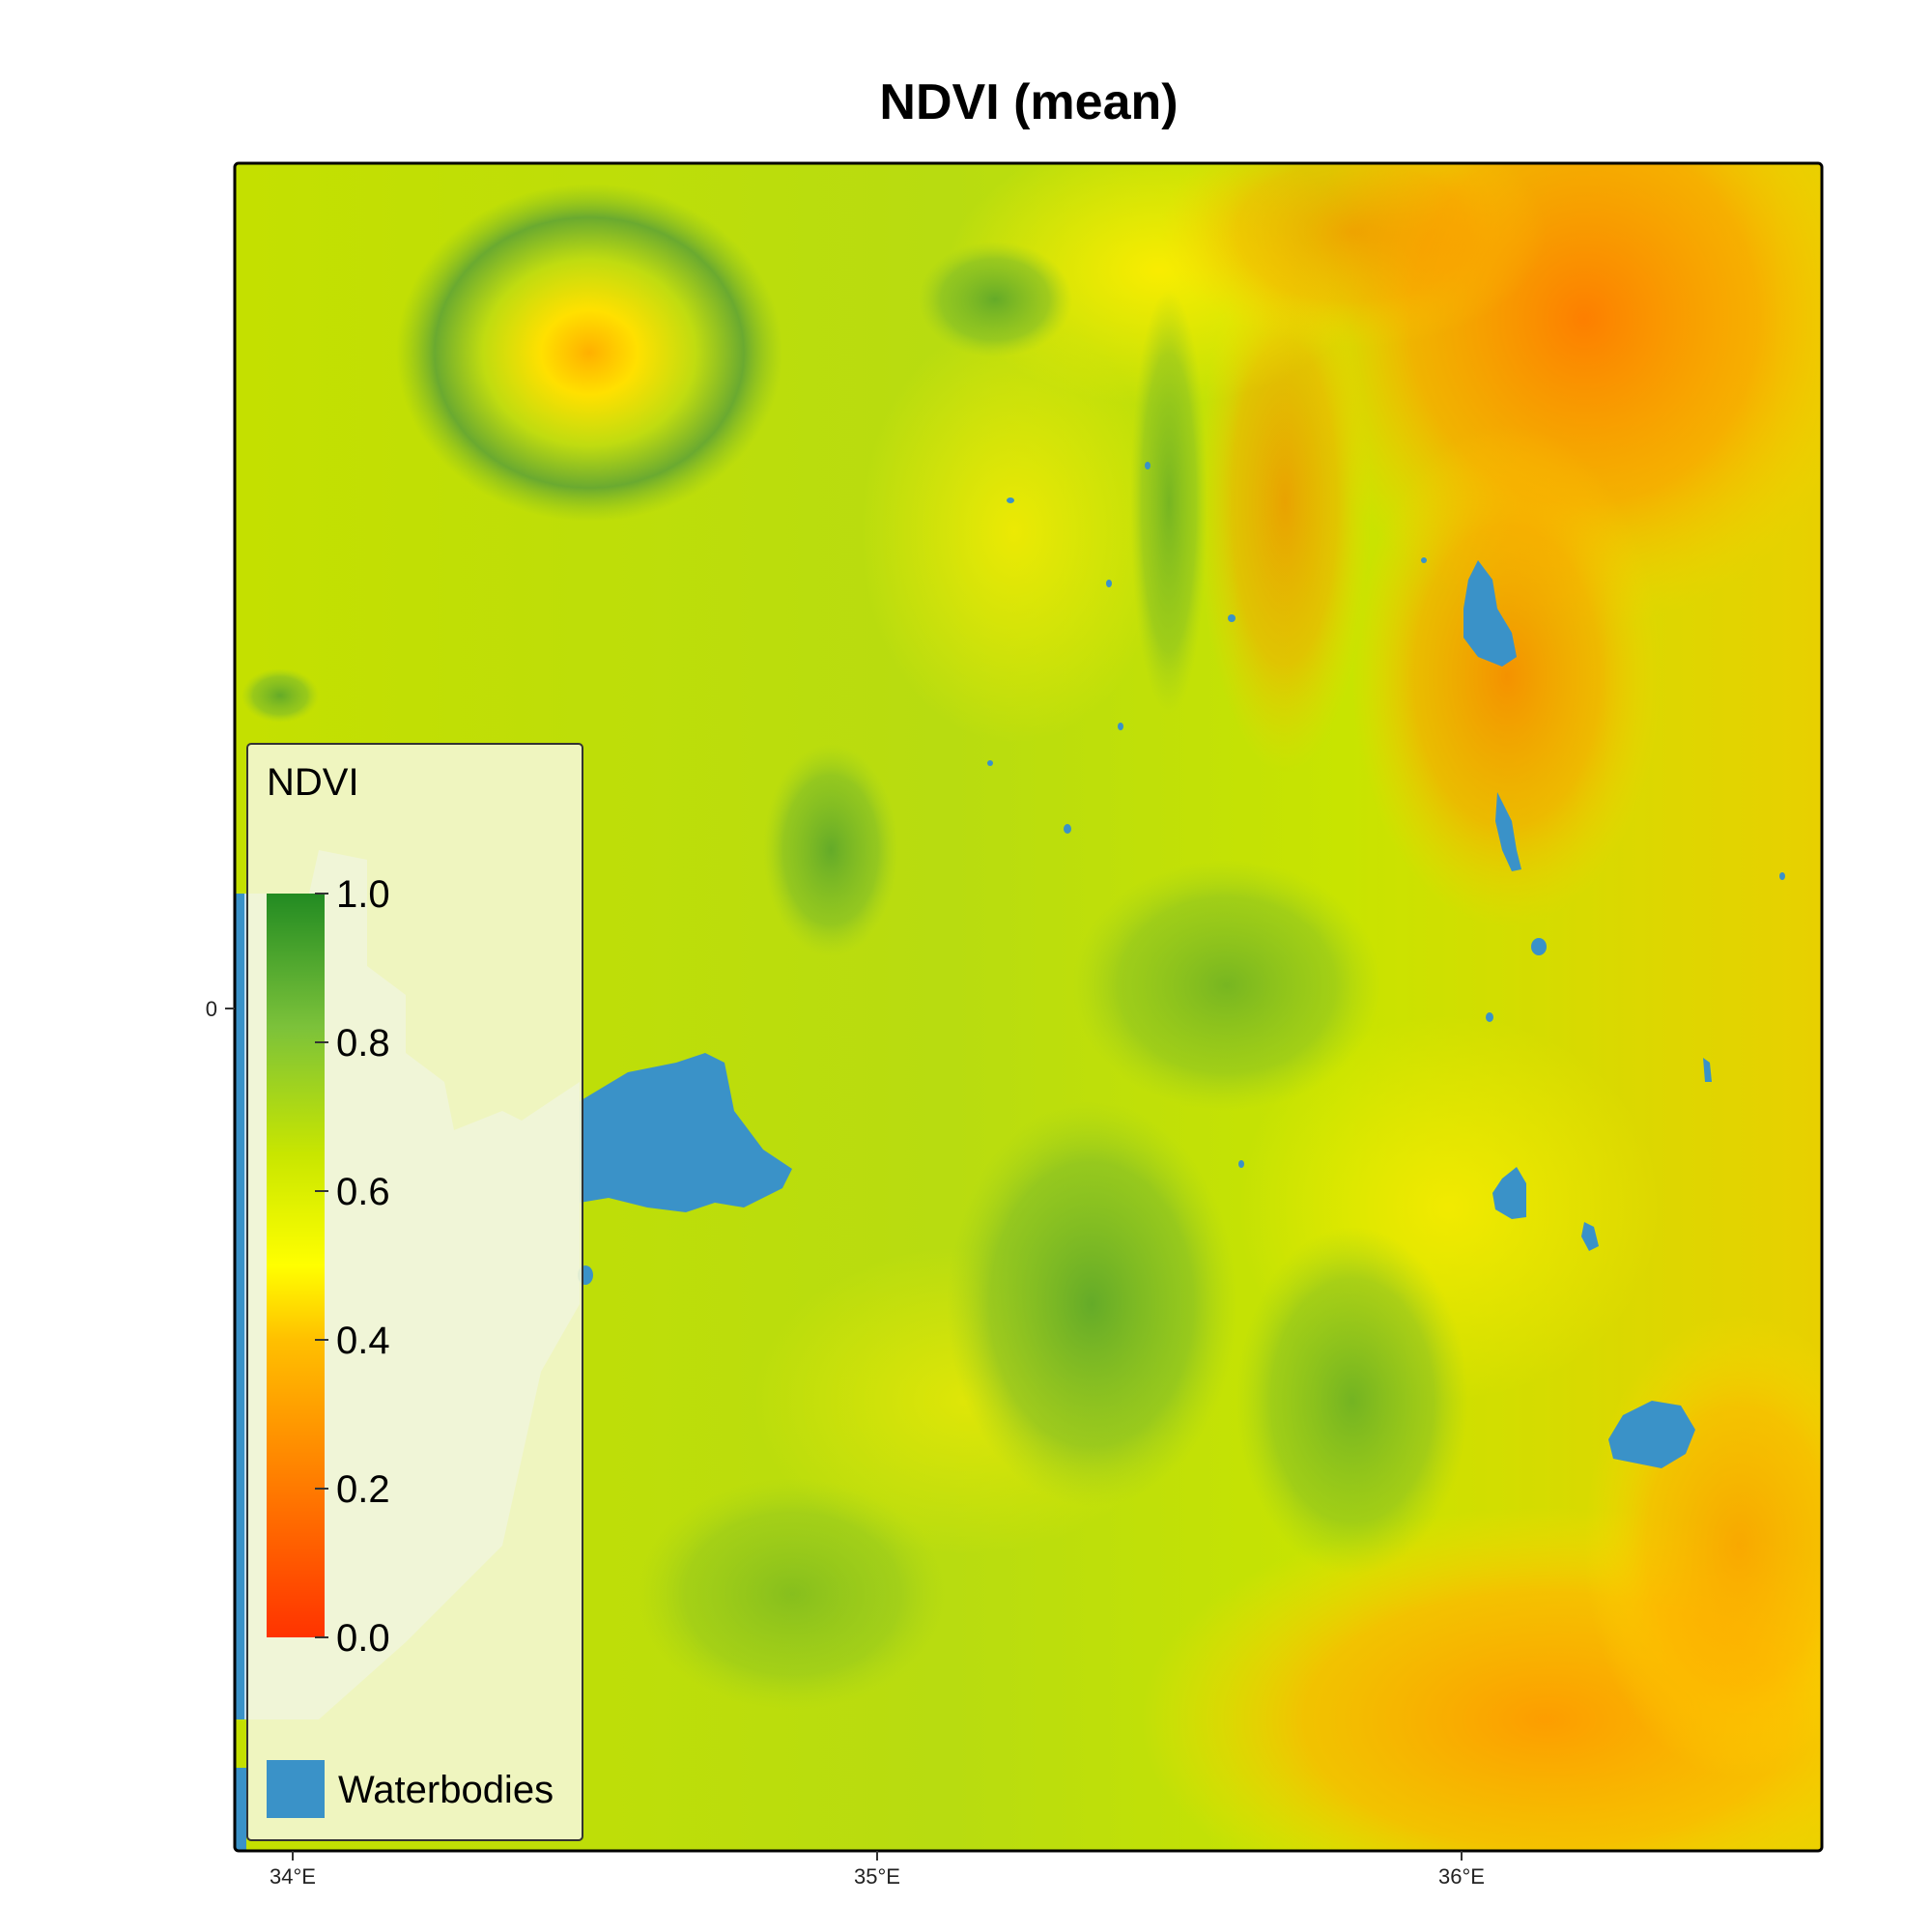  What do you see at coordinates (1028, 102) in the screenshot?
I see `map-title: NDVI (mean)` at bounding box center [1028, 102].